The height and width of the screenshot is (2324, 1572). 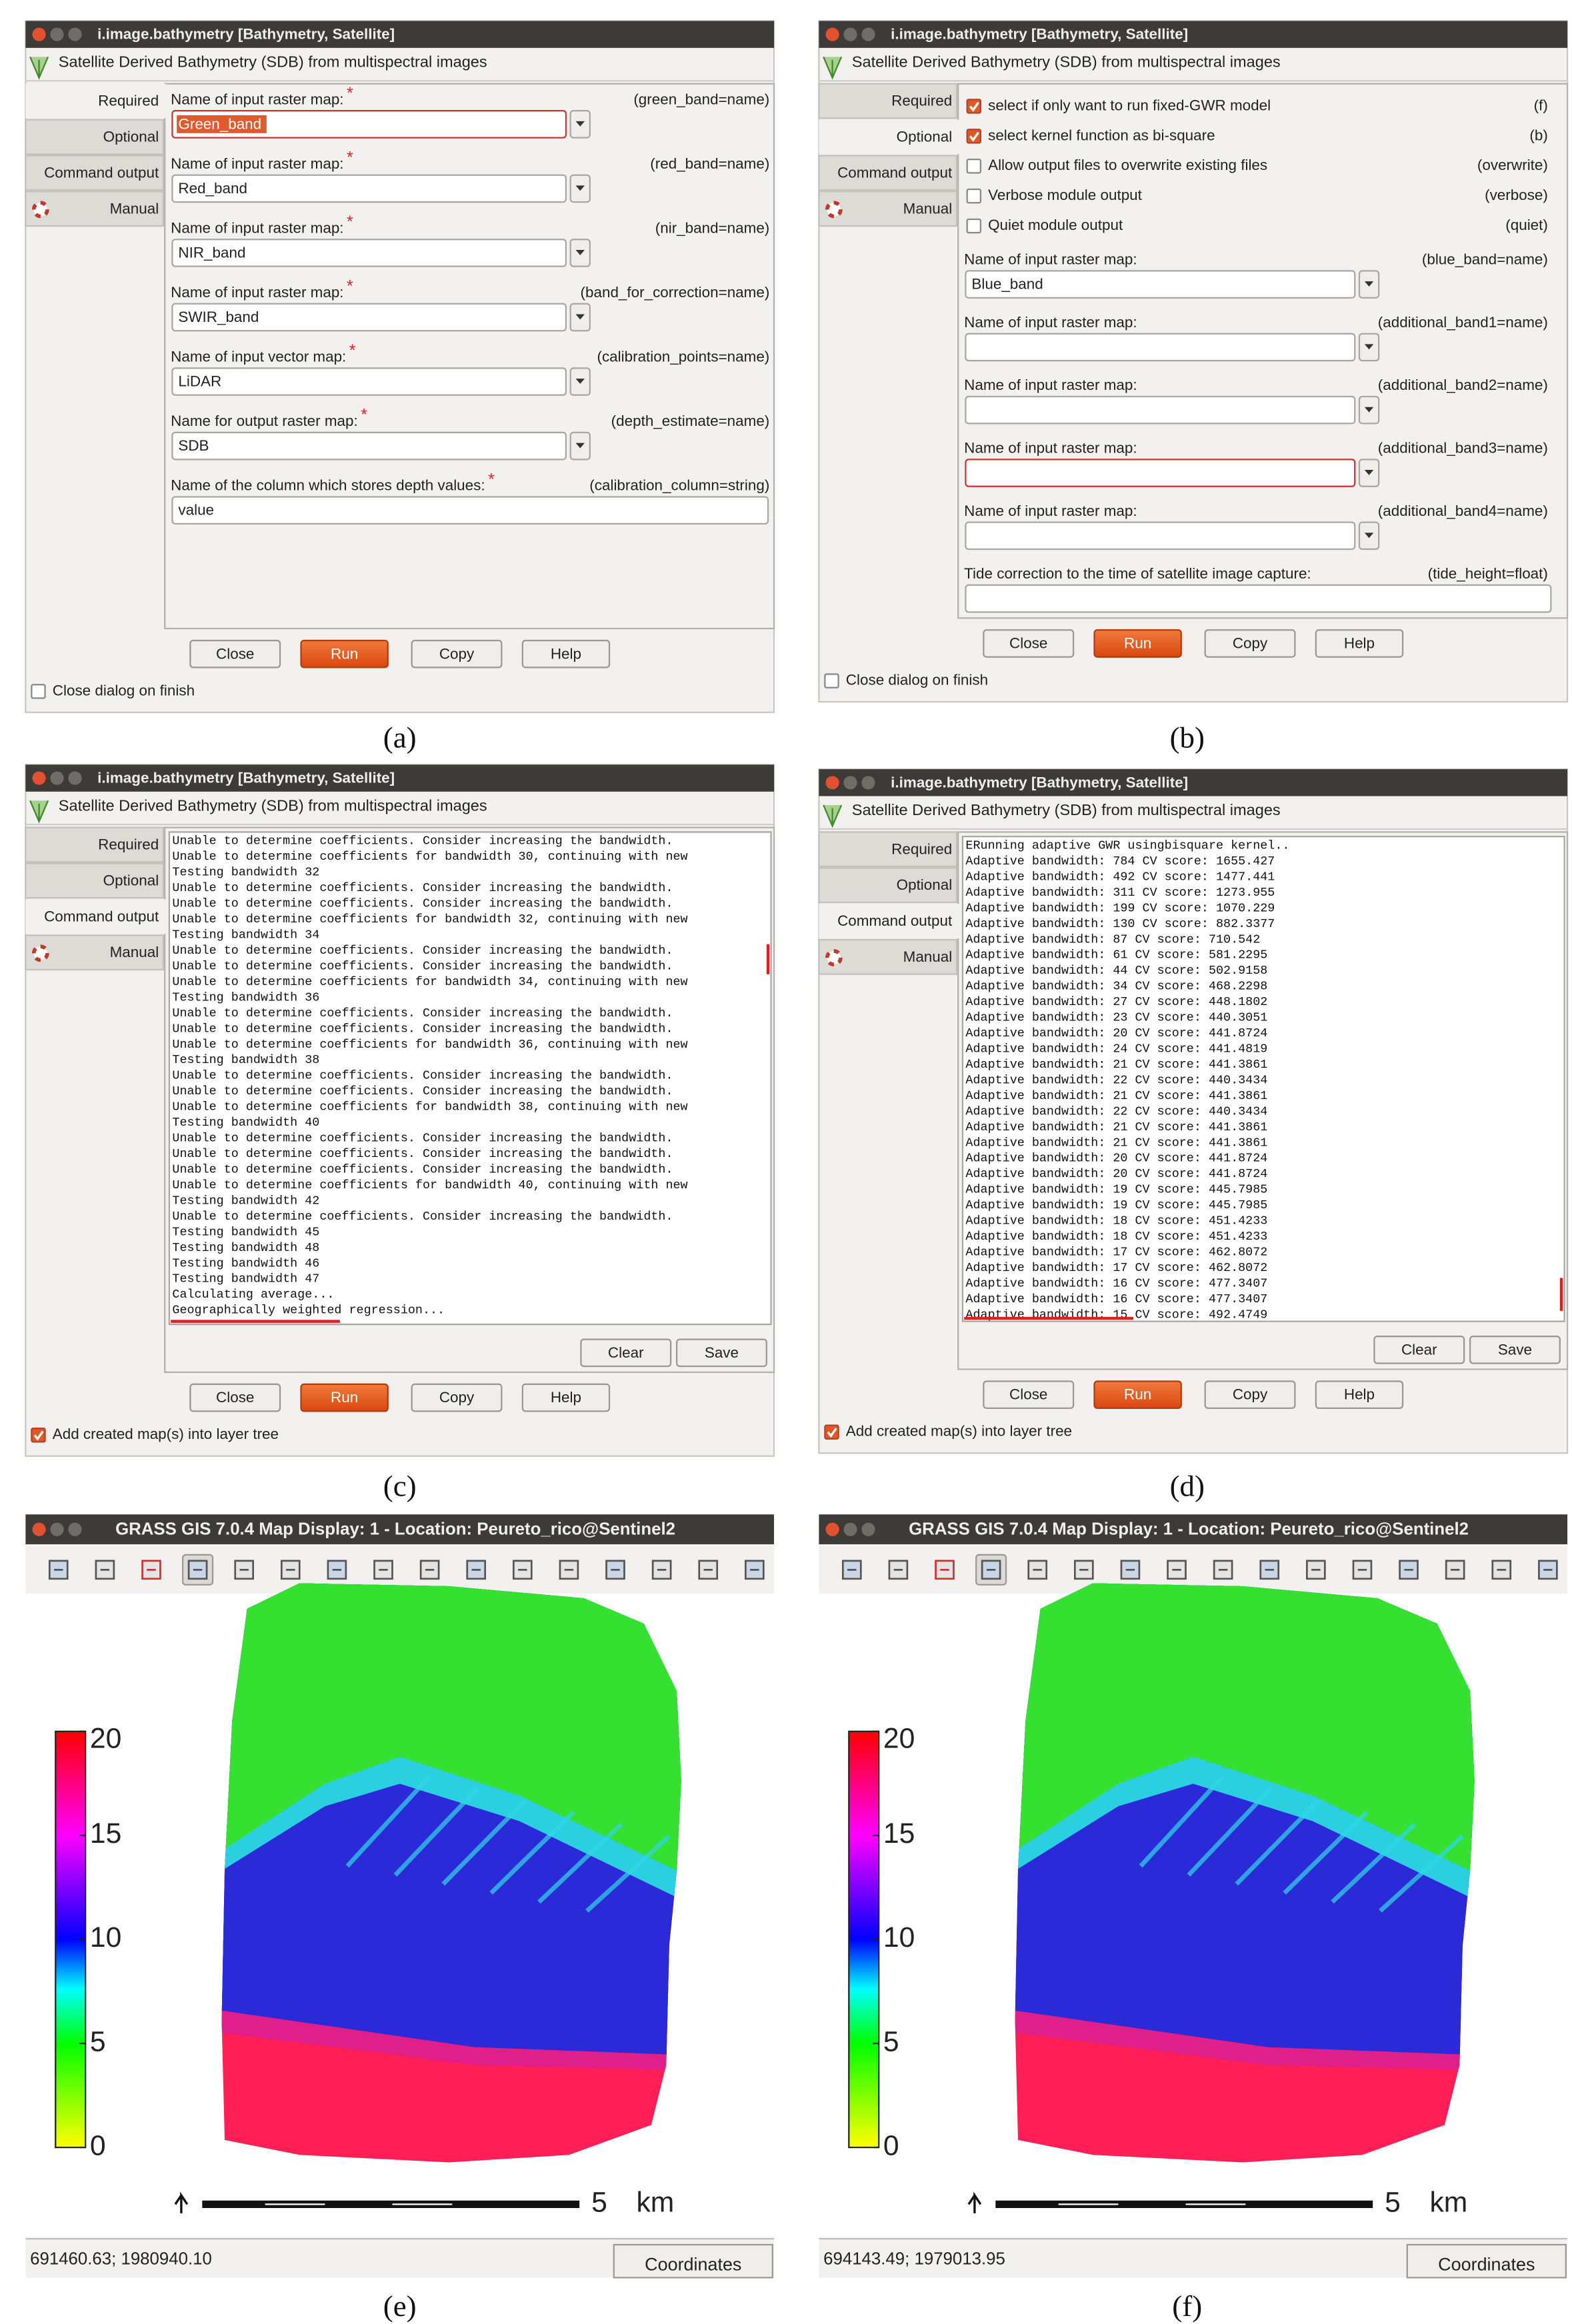 I want to click on log-line: Testing bandwidth 34, so click(x=245, y=935).